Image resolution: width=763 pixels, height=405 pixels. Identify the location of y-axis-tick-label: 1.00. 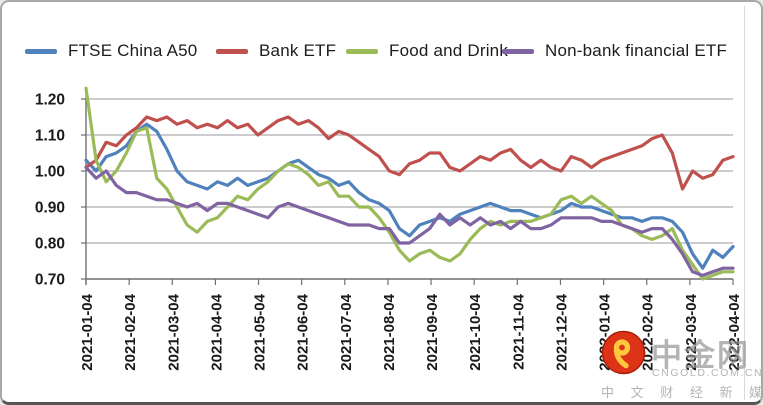
(50, 172).